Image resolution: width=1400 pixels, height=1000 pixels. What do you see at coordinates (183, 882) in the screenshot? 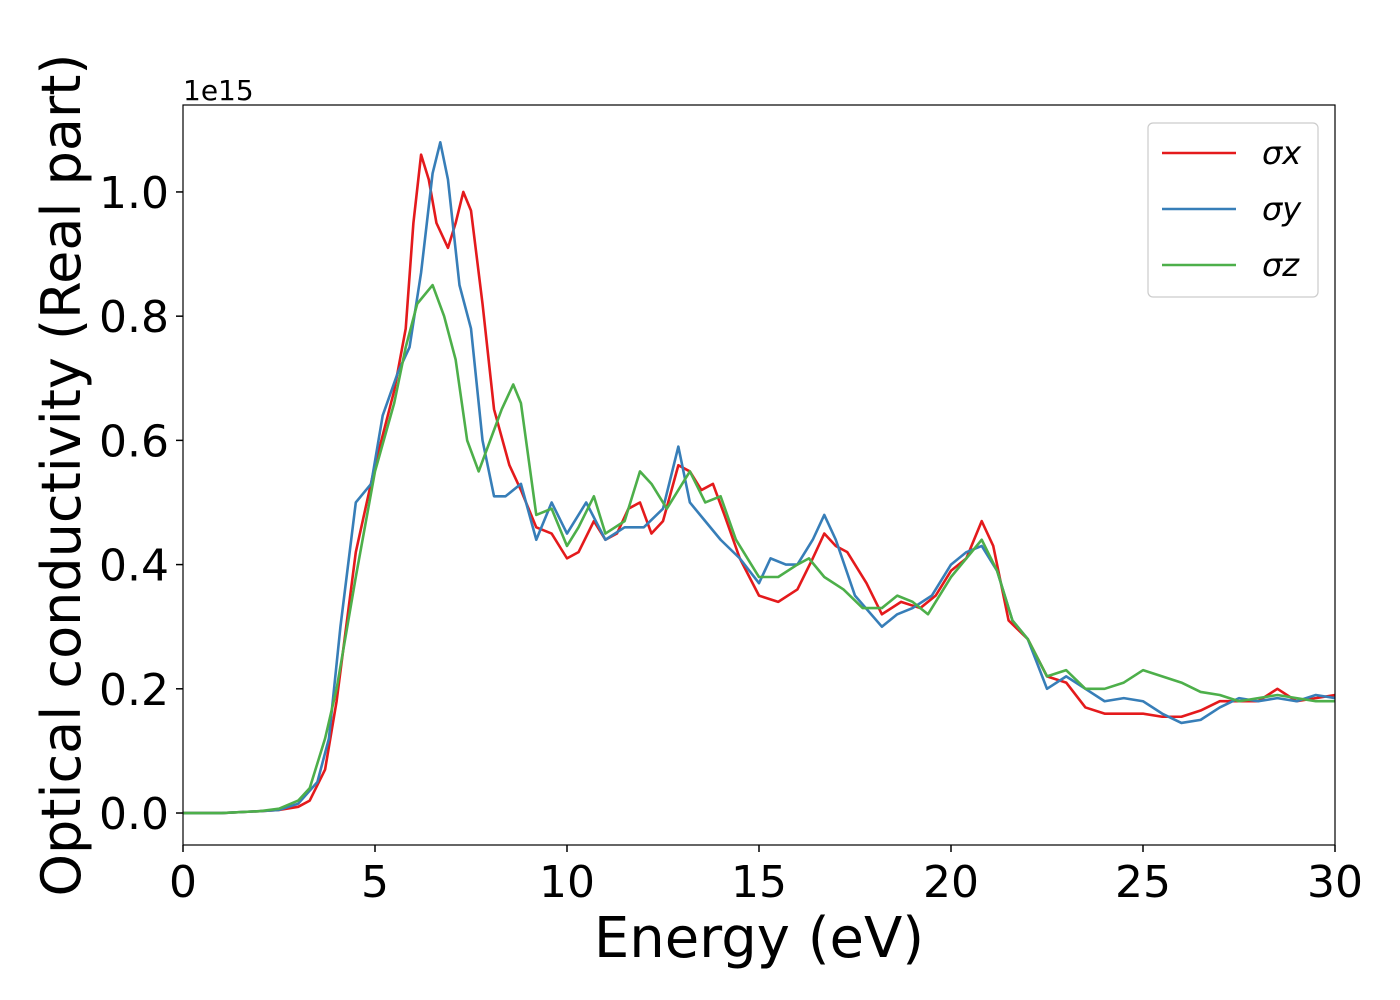
I see `x-tick-label: 0` at bounding box center [183, 882].